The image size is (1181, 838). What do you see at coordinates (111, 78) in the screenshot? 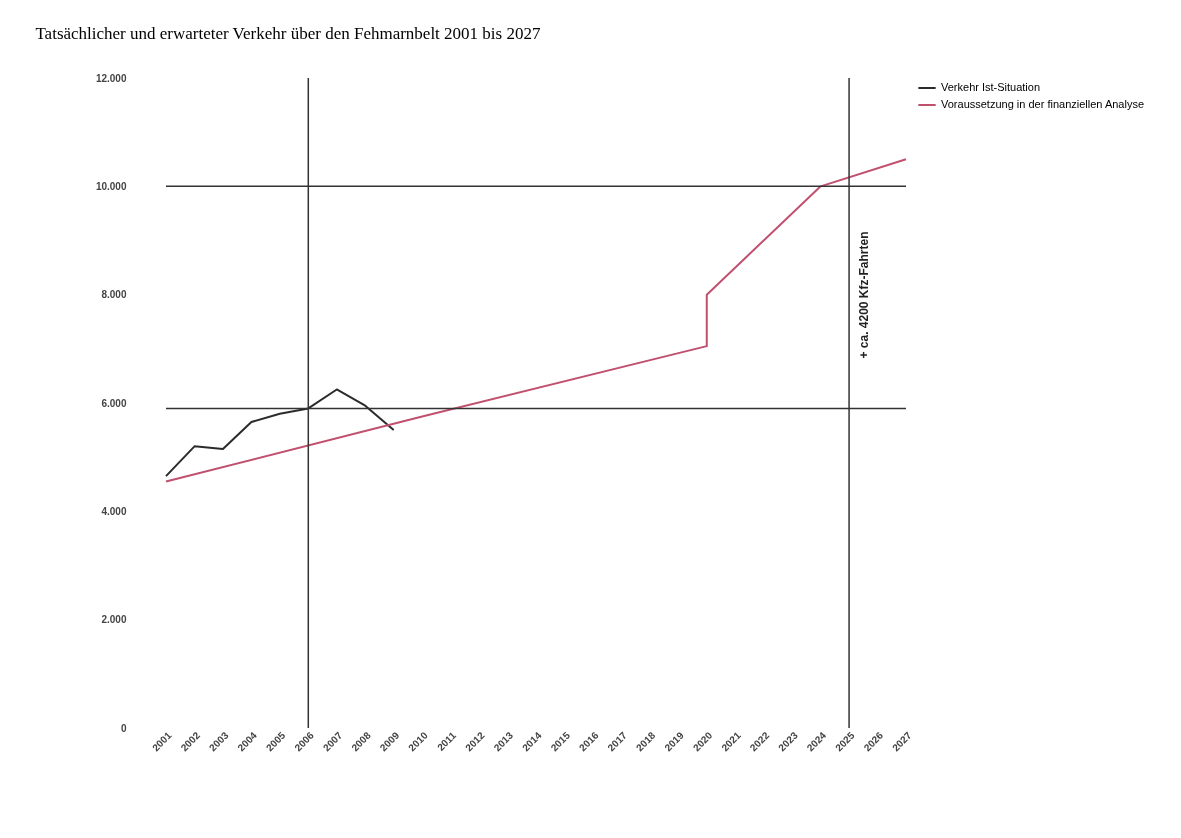
I see `y-tick-label: 12.000` at bounding box center [111, 78].